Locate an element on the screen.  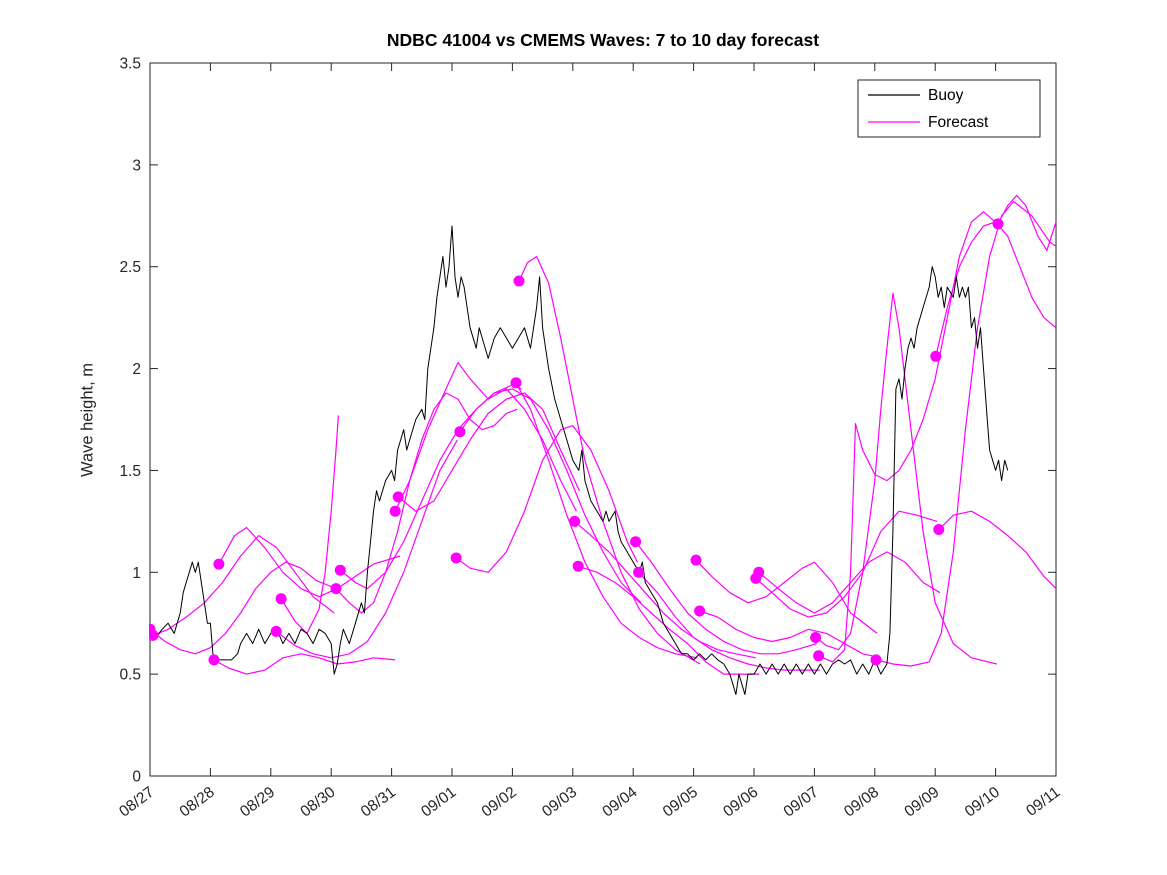
legend-label-forecast: Forecast is located at coordinates (958, 122).